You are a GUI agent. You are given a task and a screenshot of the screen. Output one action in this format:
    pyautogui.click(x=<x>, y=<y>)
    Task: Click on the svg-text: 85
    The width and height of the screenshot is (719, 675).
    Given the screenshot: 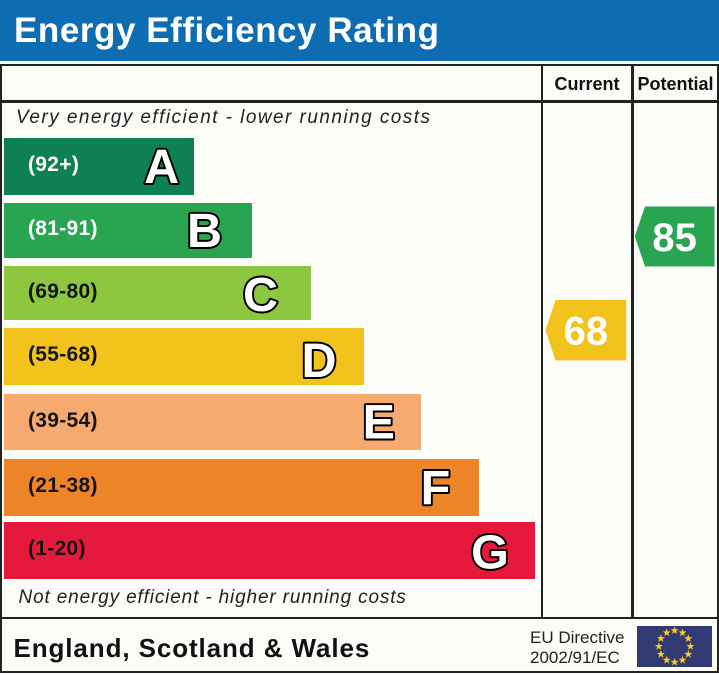 What is the action you would take?
    pyautogui.click(x=674, y=238)
    